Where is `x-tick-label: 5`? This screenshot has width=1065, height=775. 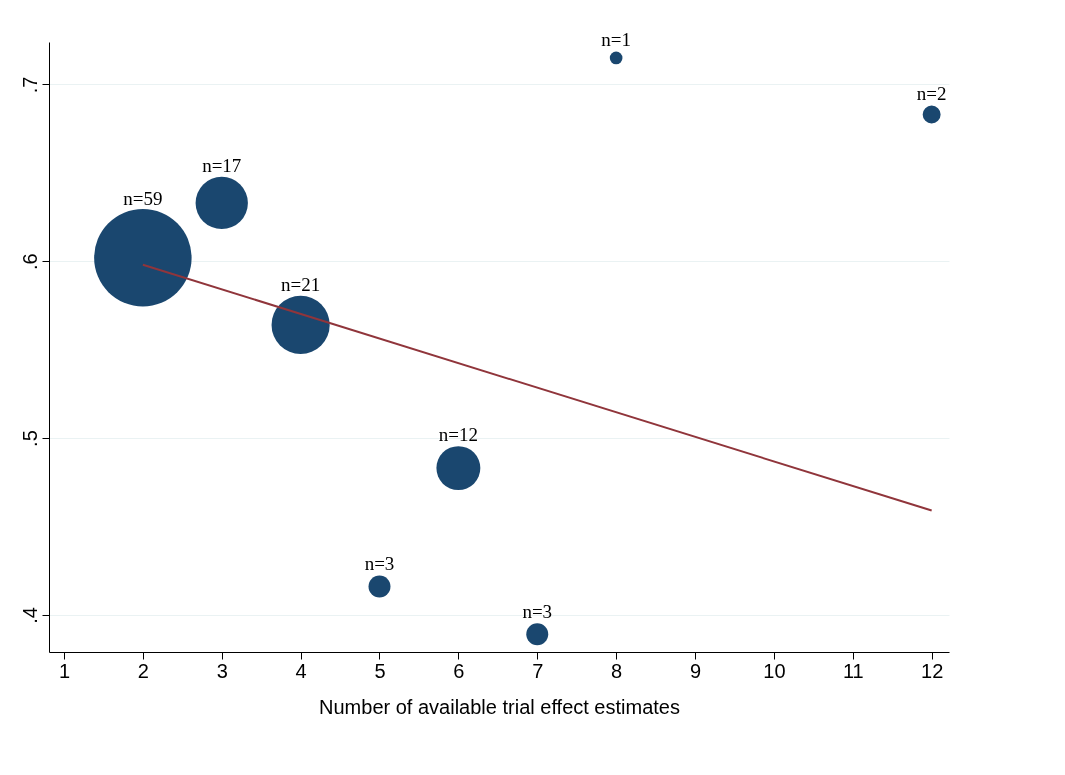
x-tick-label: 5 is located at coordinates (380, 670).